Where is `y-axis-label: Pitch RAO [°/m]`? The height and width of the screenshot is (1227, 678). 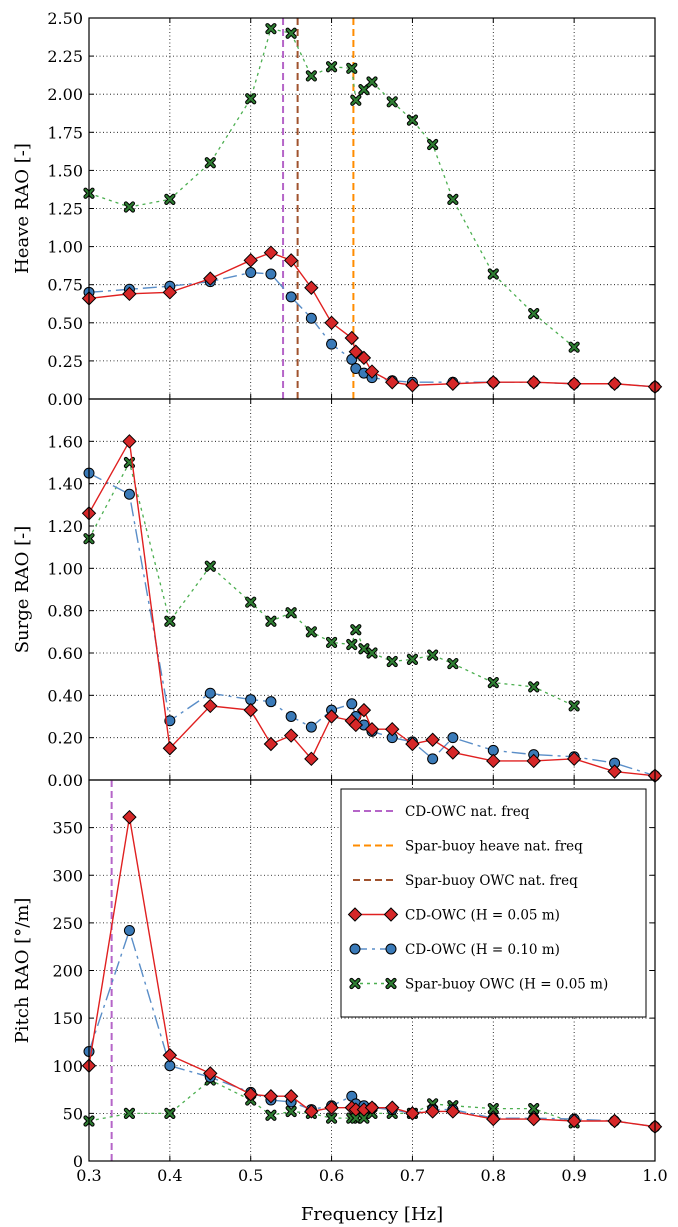 y-axis-label: Pitch RAO [°/m] is located at coordinates (22, 971).